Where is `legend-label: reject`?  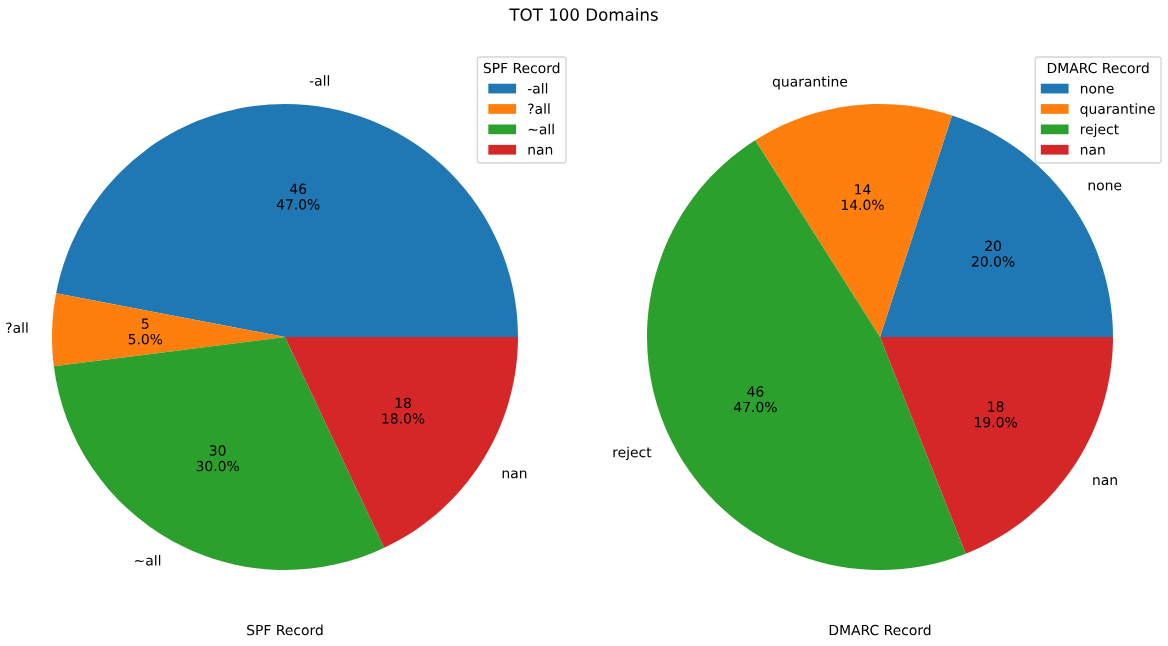 legend-label: reject is located at coordinates (1099, 130).